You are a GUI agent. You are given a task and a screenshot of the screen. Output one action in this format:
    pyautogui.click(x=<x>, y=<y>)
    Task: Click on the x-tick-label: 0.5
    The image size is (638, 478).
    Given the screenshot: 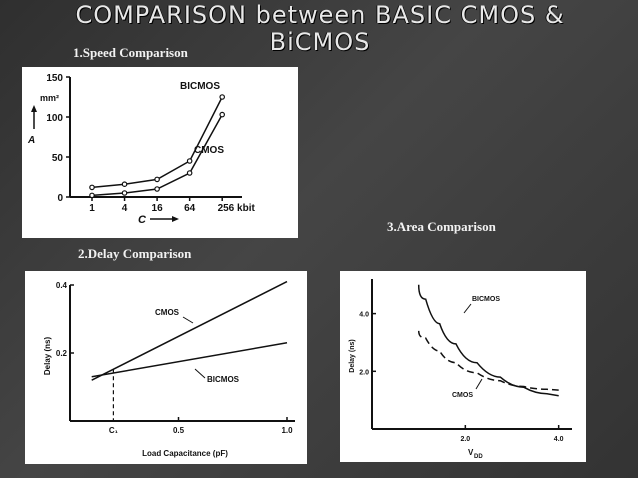 What is the action you would take?
    pyautogui.click(x=179, y=430)
    